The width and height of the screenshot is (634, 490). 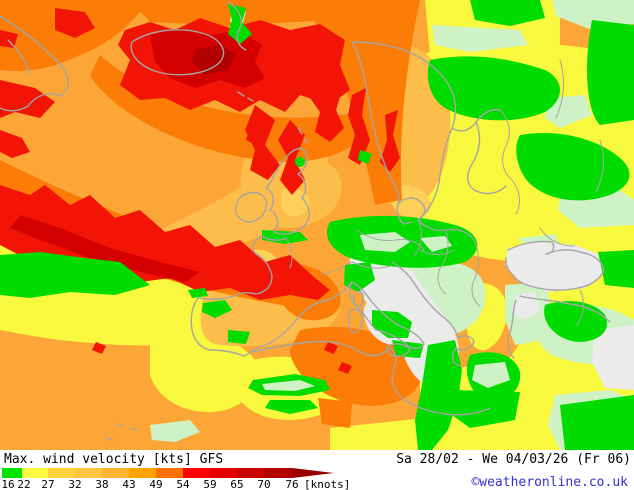 I want to click on wind-region-pale-green-accent, so click(x=386, y=311).